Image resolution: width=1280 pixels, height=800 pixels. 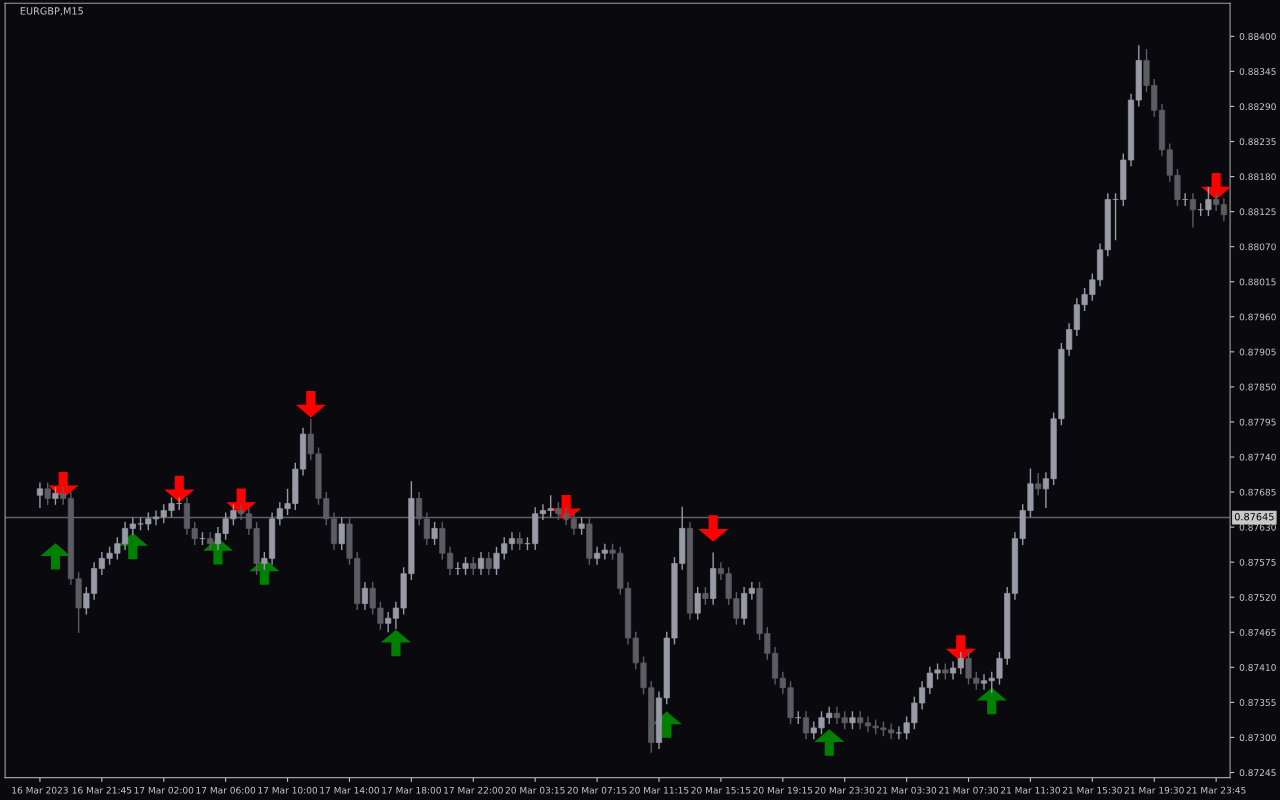 What do you see at coordinates (1254, 517) in the screenshot?
I see `ref-line-label: 0.87645` at bounding box center [1254, 517].